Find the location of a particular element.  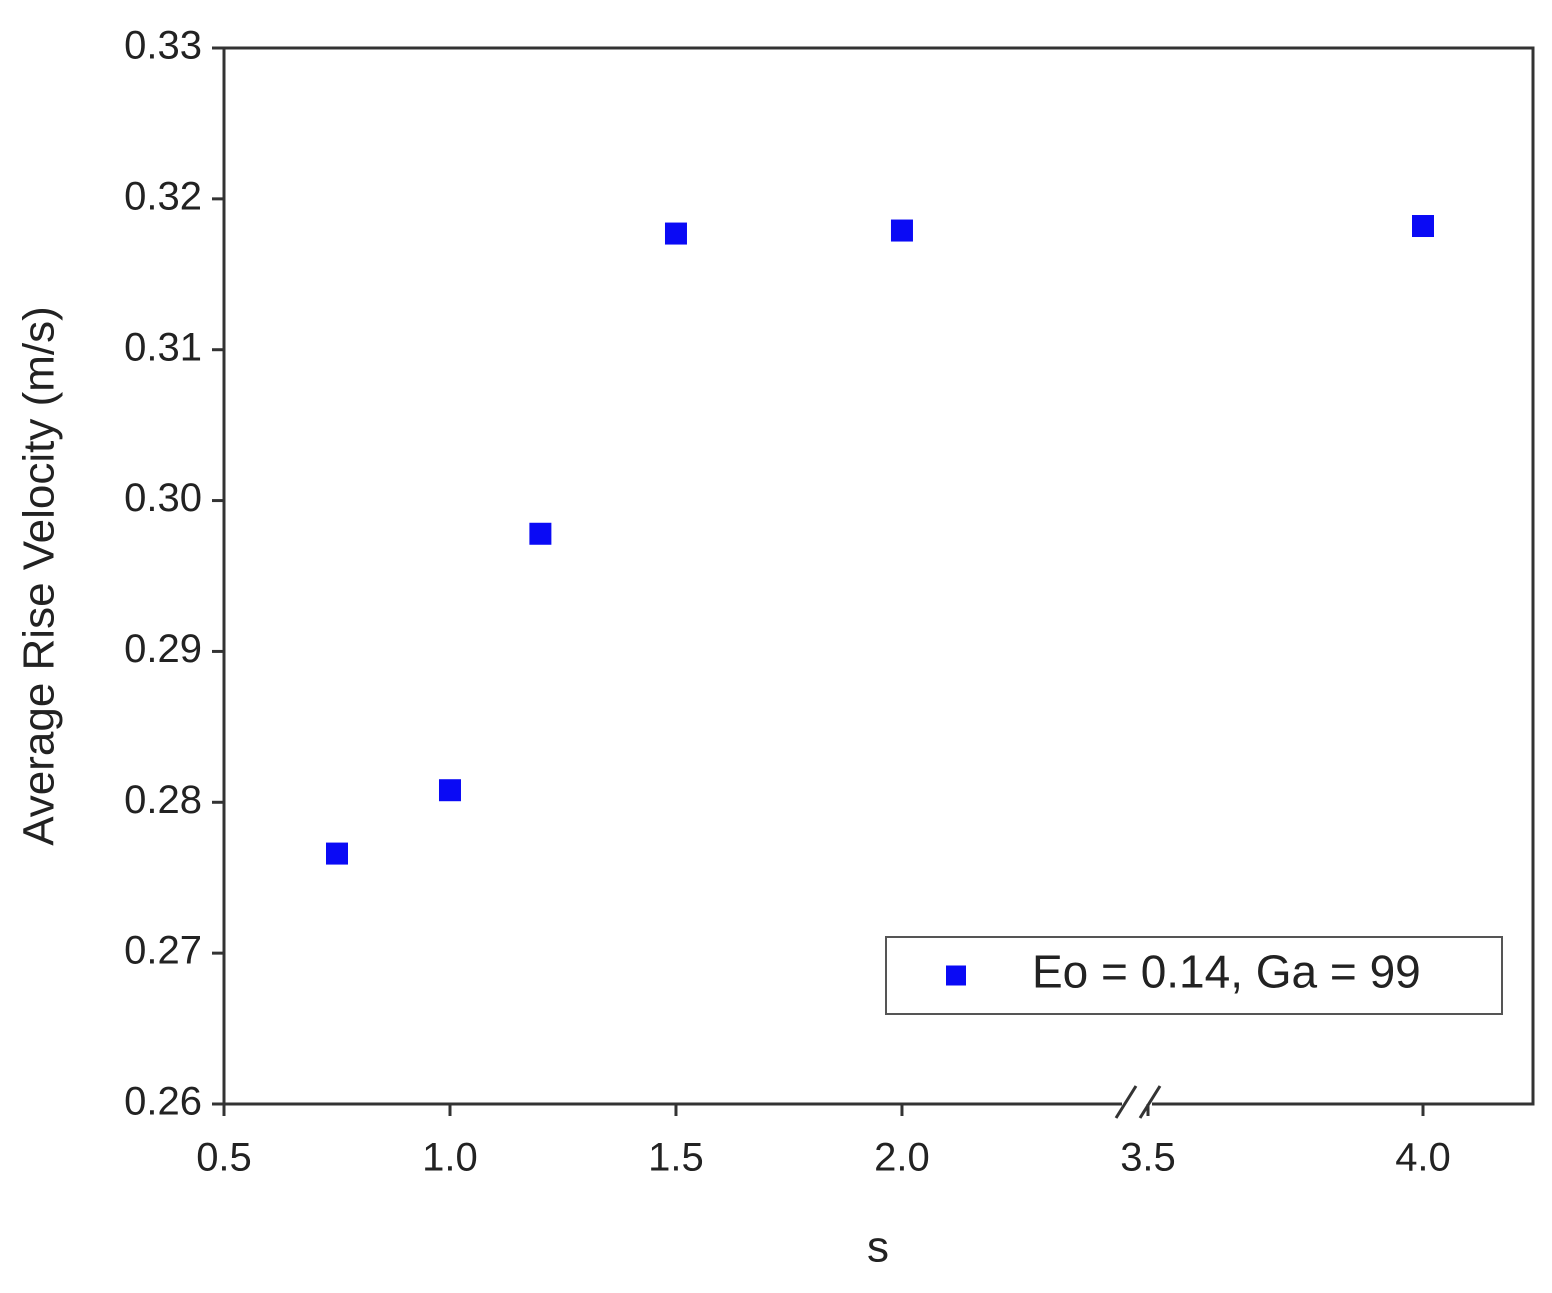

y-tick-label: 0.26 is located at coordinates (163, 1102).